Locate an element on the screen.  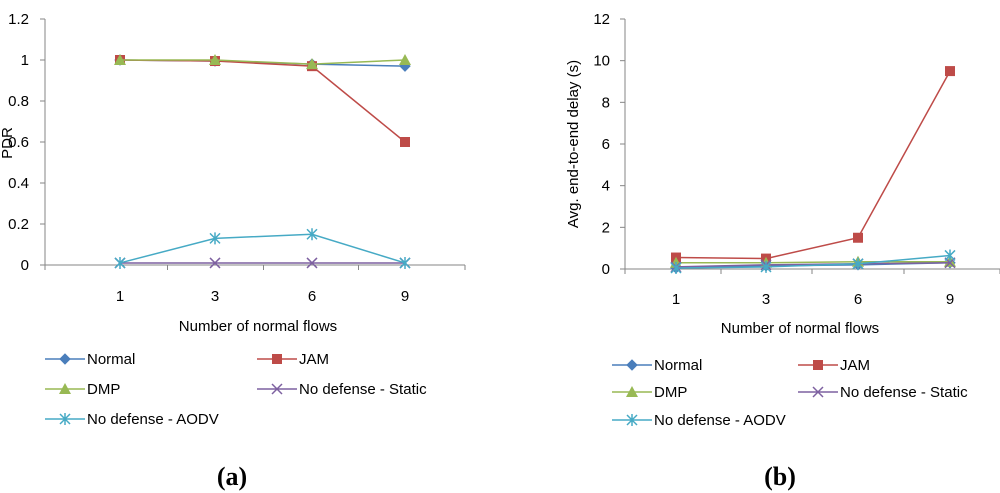
series-line-no-defense-static is located at coordinates (813, 265).